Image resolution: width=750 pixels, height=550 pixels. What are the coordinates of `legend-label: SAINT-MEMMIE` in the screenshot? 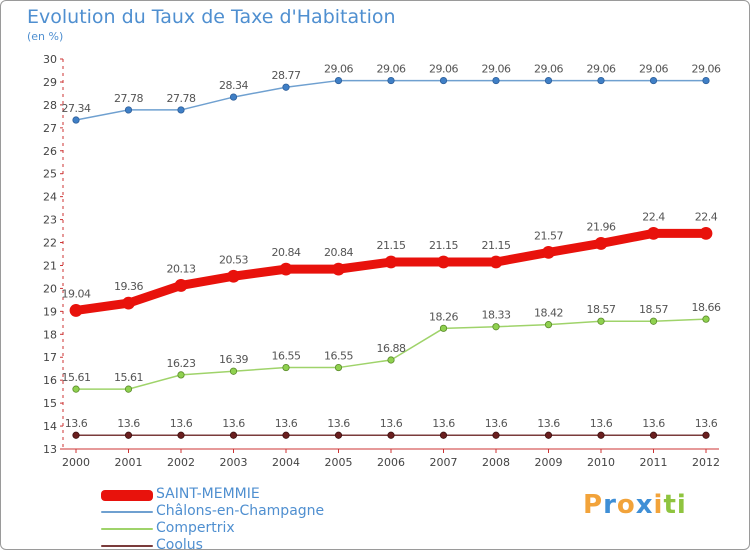 It's located at (208, 494).